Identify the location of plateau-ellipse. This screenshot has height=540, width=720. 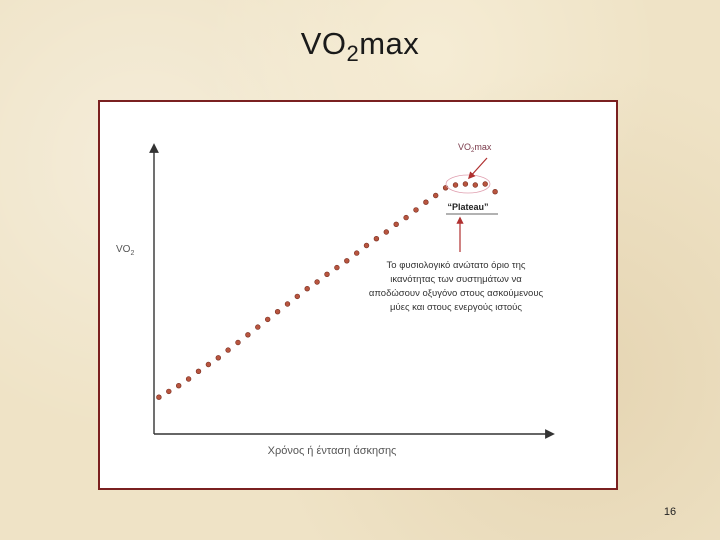
(468, 184).